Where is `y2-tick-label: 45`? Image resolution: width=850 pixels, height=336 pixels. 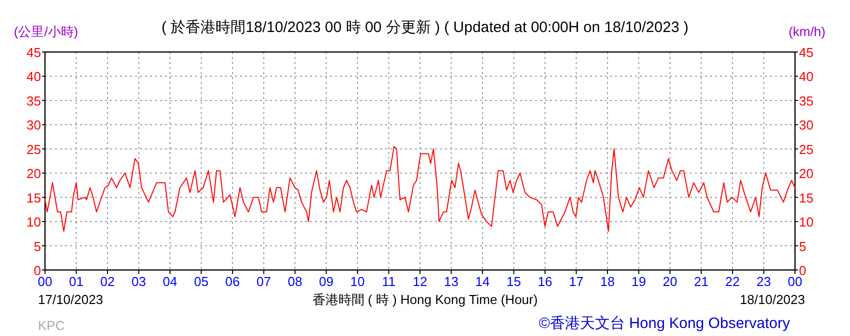 y2-tick-label: 45 is located at coordinates (806, 52).